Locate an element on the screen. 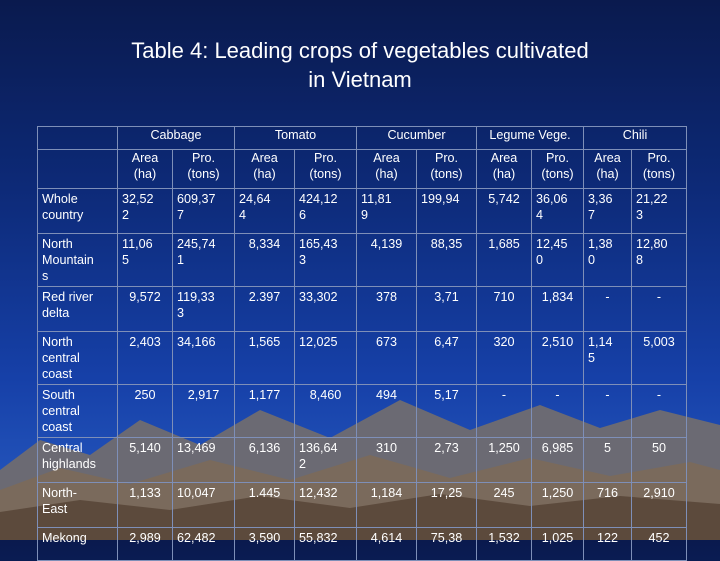 The image size is (720, 561). cell-value-line: 5,003 is located at coordinates (659, 342).